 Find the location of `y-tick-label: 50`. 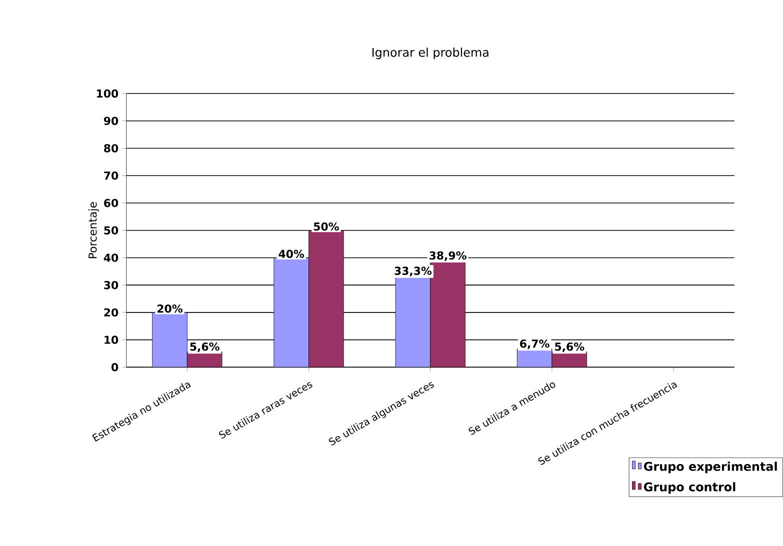

y-tick-label: 50 is located at coordinates (111, 230).